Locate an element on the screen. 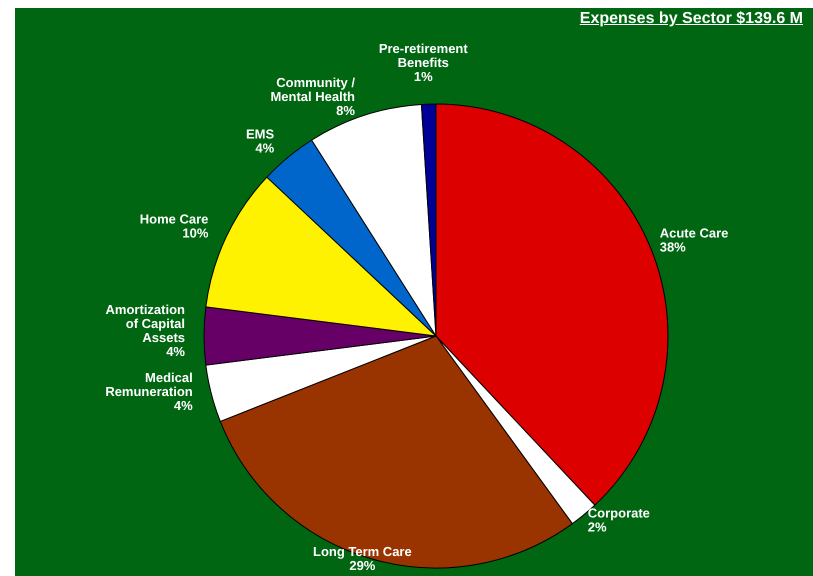 Image resolution: width=813 pixels, height=576 pixels. slice-label: EMS is located at coordinates (260, 134).